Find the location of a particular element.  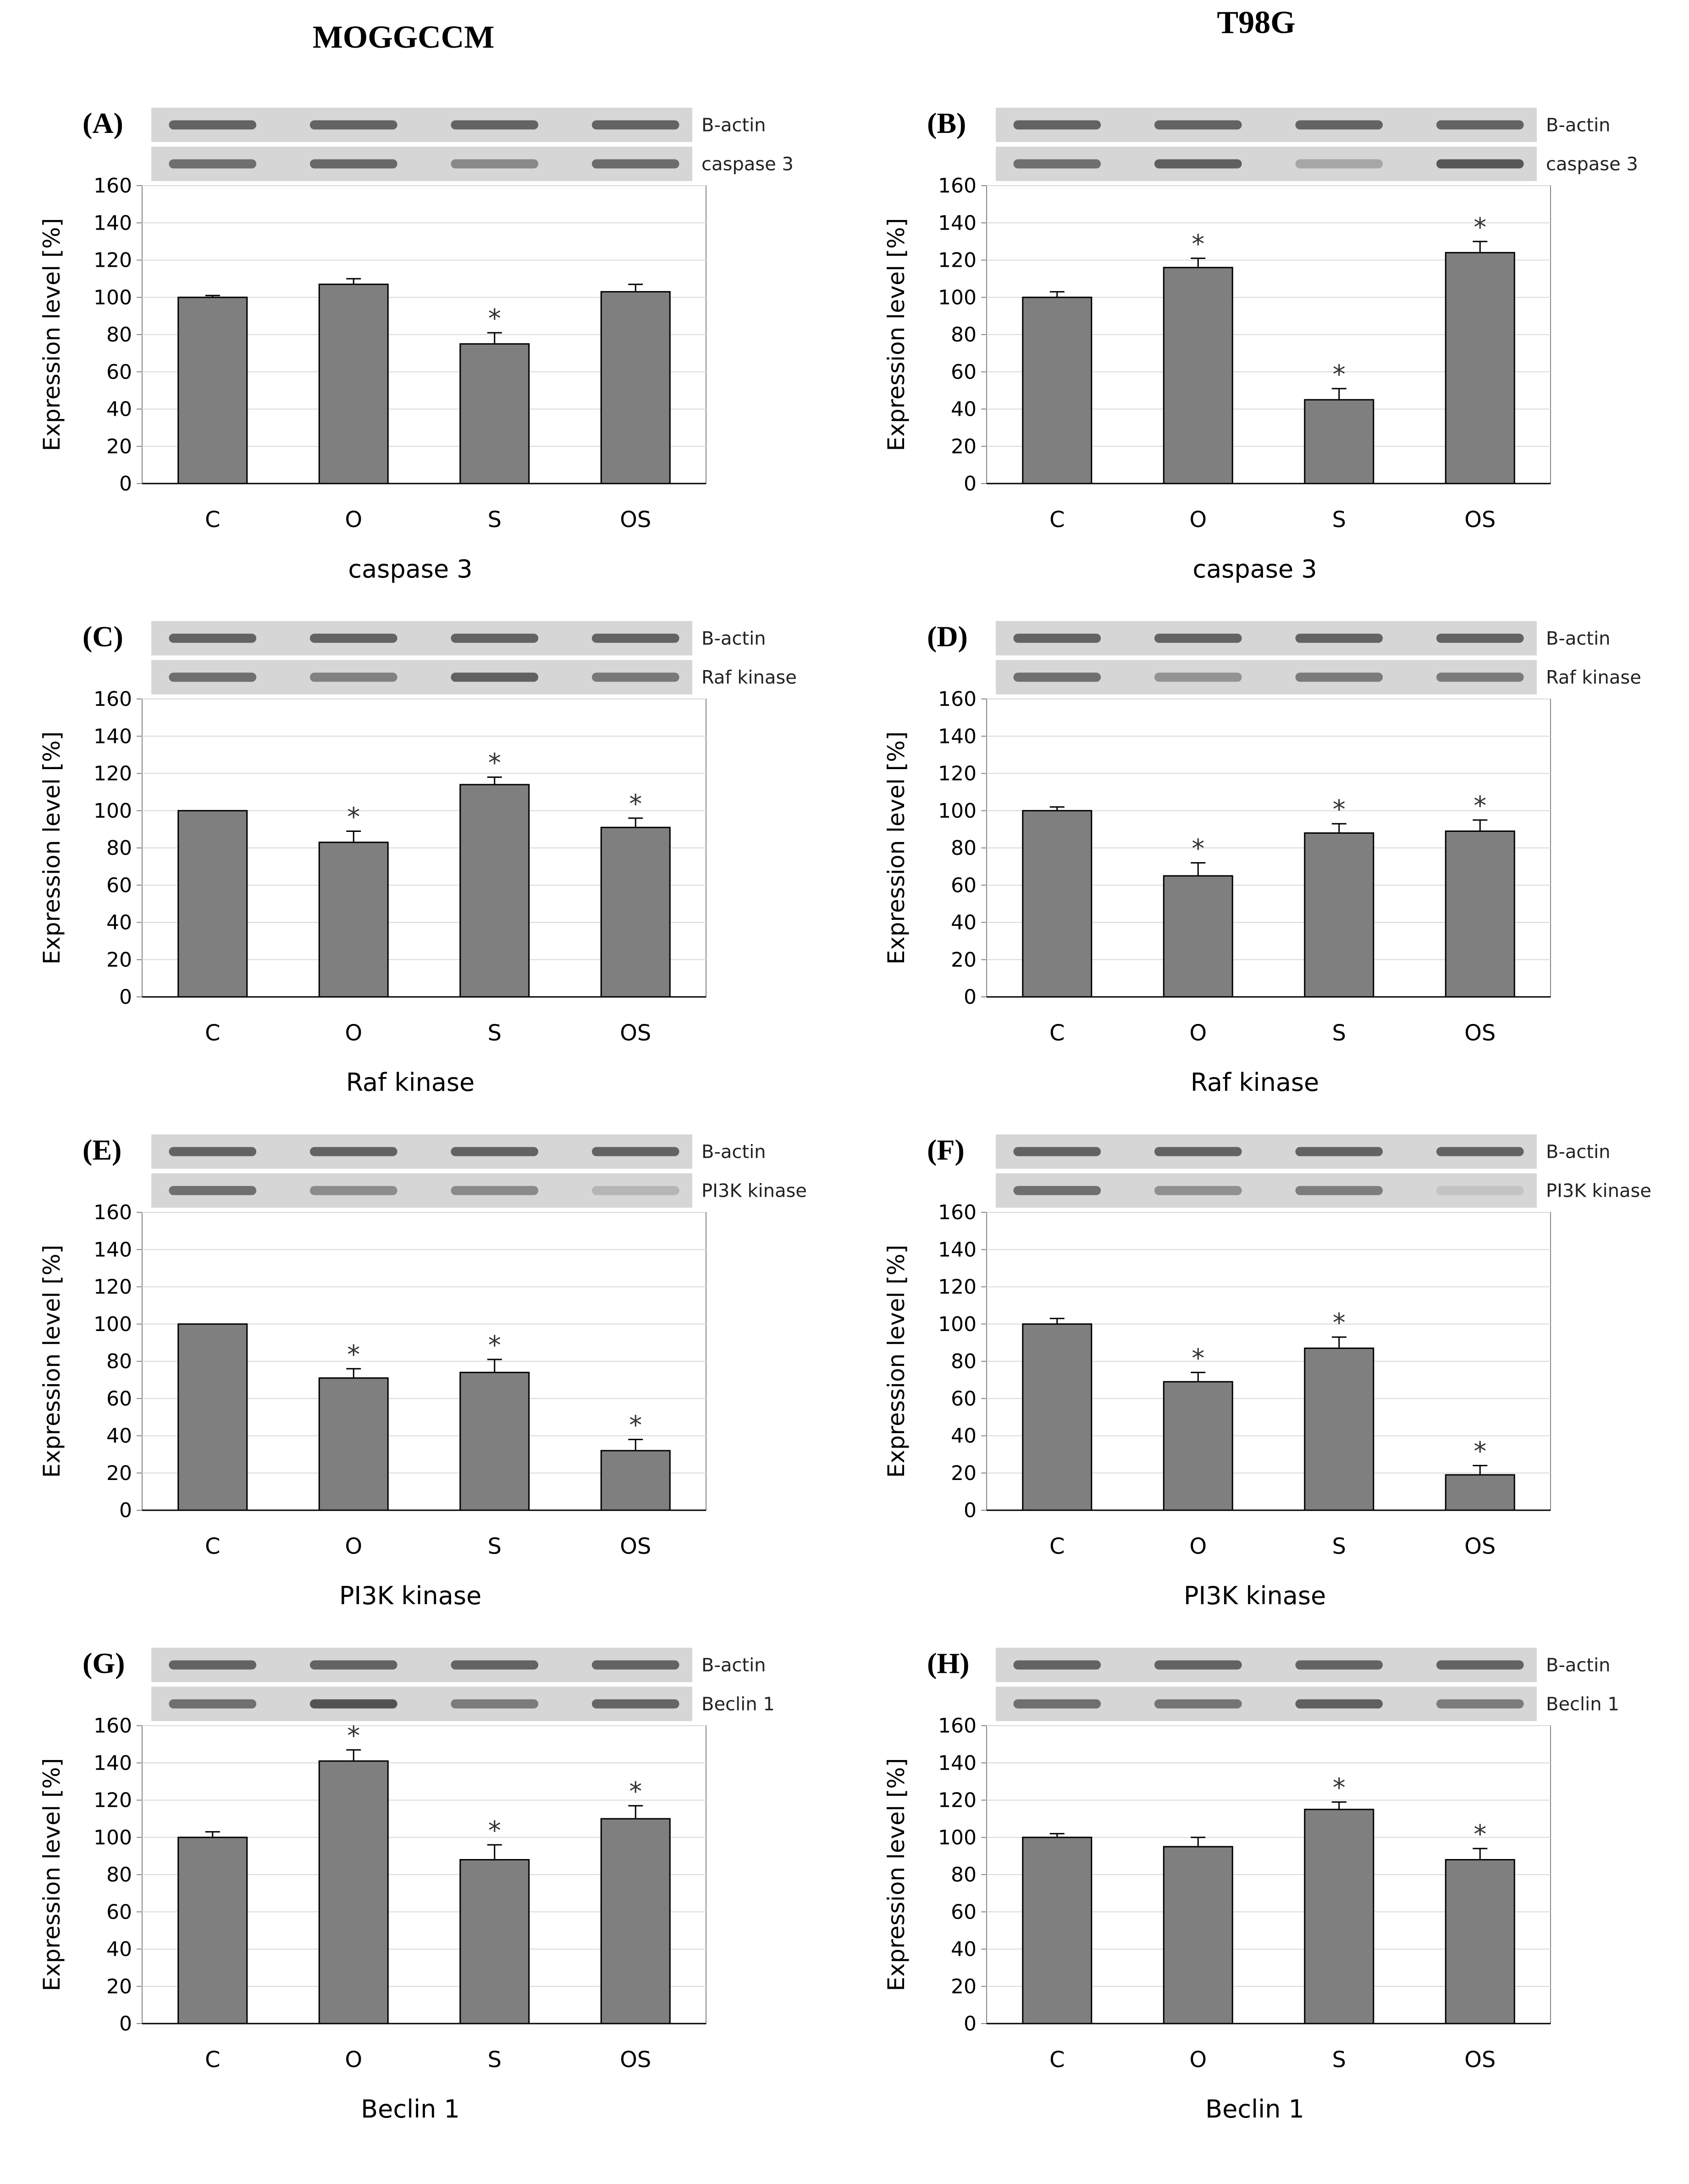

panel-label: (A) is located at coordinates (103, 123).